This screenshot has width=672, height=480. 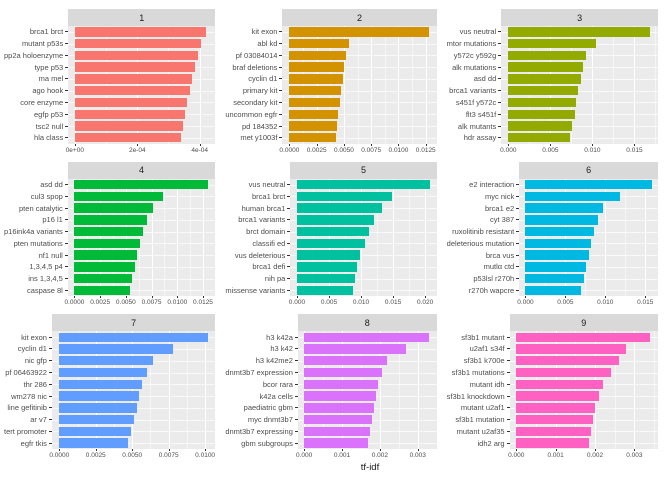 What do you see at coordinates (500, 208) in the screenshot?
I see `axis-label-y: brca1 e2` at bounding box center [500, 208].